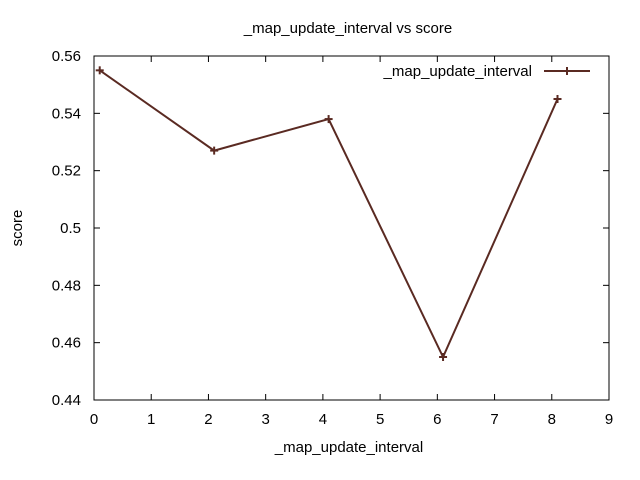  Describe the element at coordinates (94, 419) in the screenshot. I see `x-tick-label: 0` at that location.